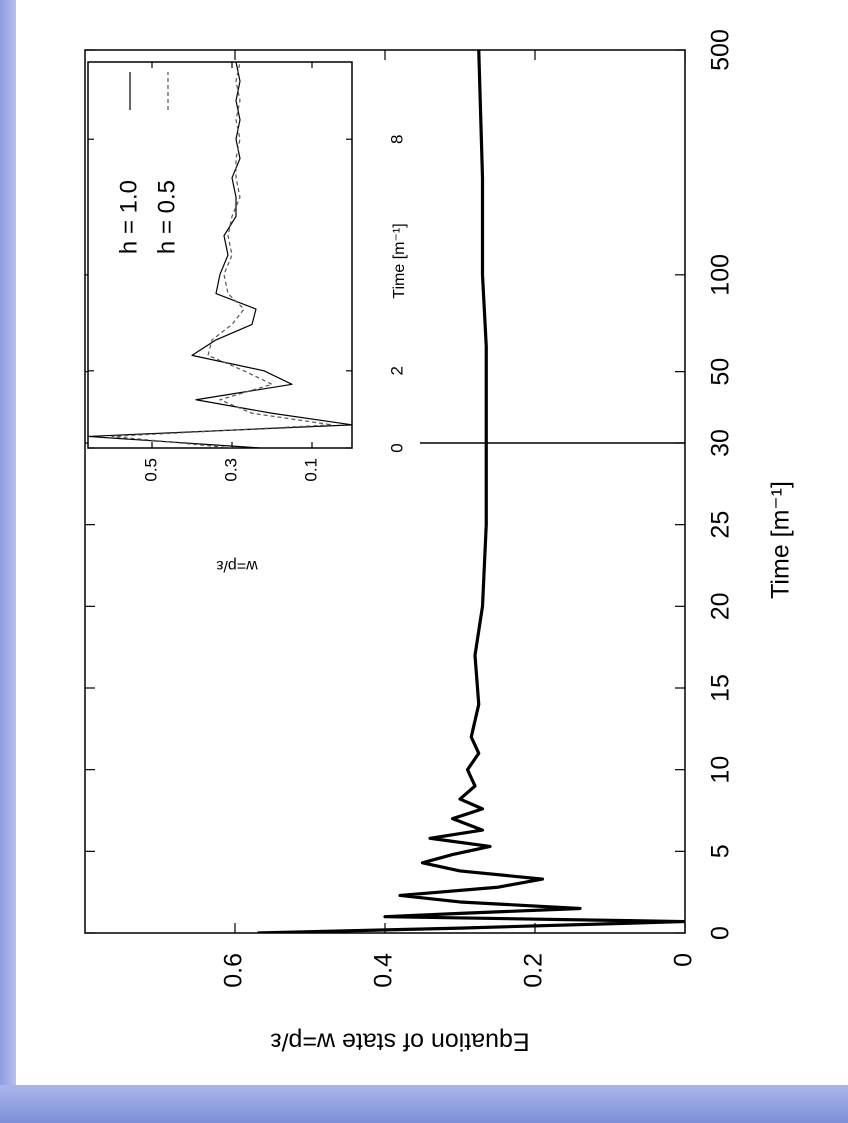 This screenshot has height=1123, width=848. What do you see at coordinates (310, 470) in the screenshot?
I see `y-tick-label: 0.1` at bounding box center [310, 470].